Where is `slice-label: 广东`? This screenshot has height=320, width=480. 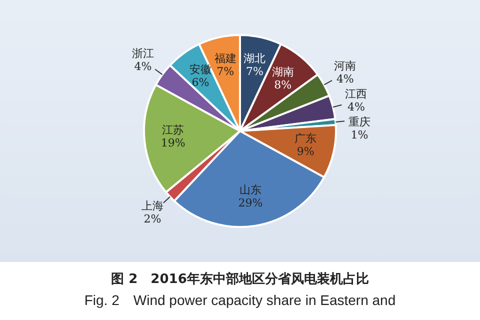
slice-label: 广东 is located at coordinates (305, 139).